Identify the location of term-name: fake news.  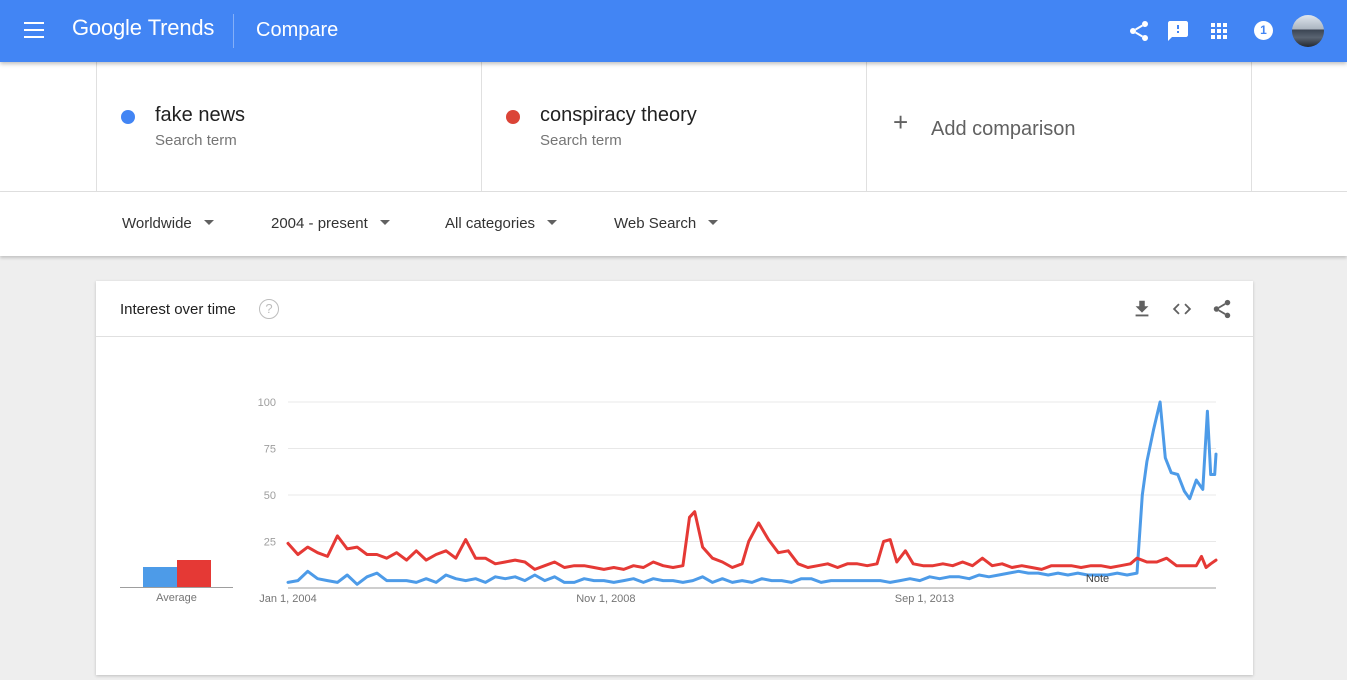
(200, 115).